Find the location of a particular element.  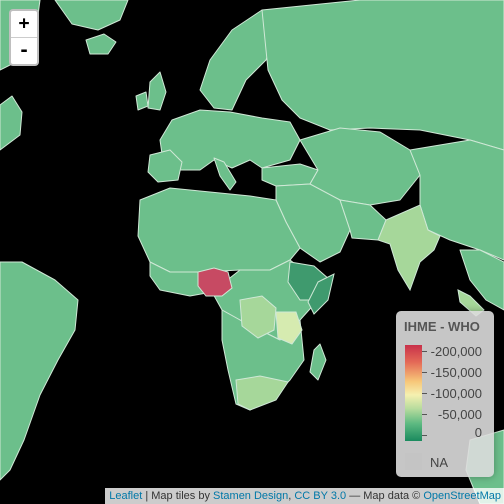

central-asia is located at coordinates (360, 166).